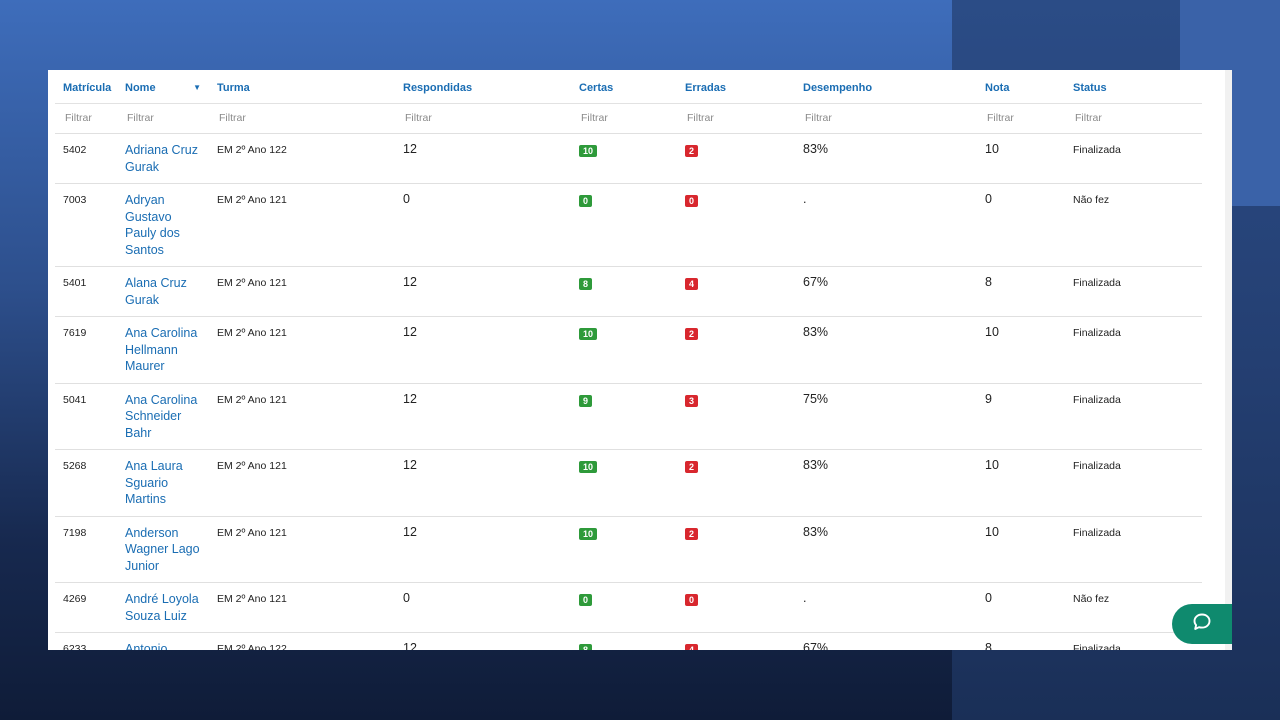 This screenshot has height=720, width=1280. I want to click on chat-button, so click(1202, 624).